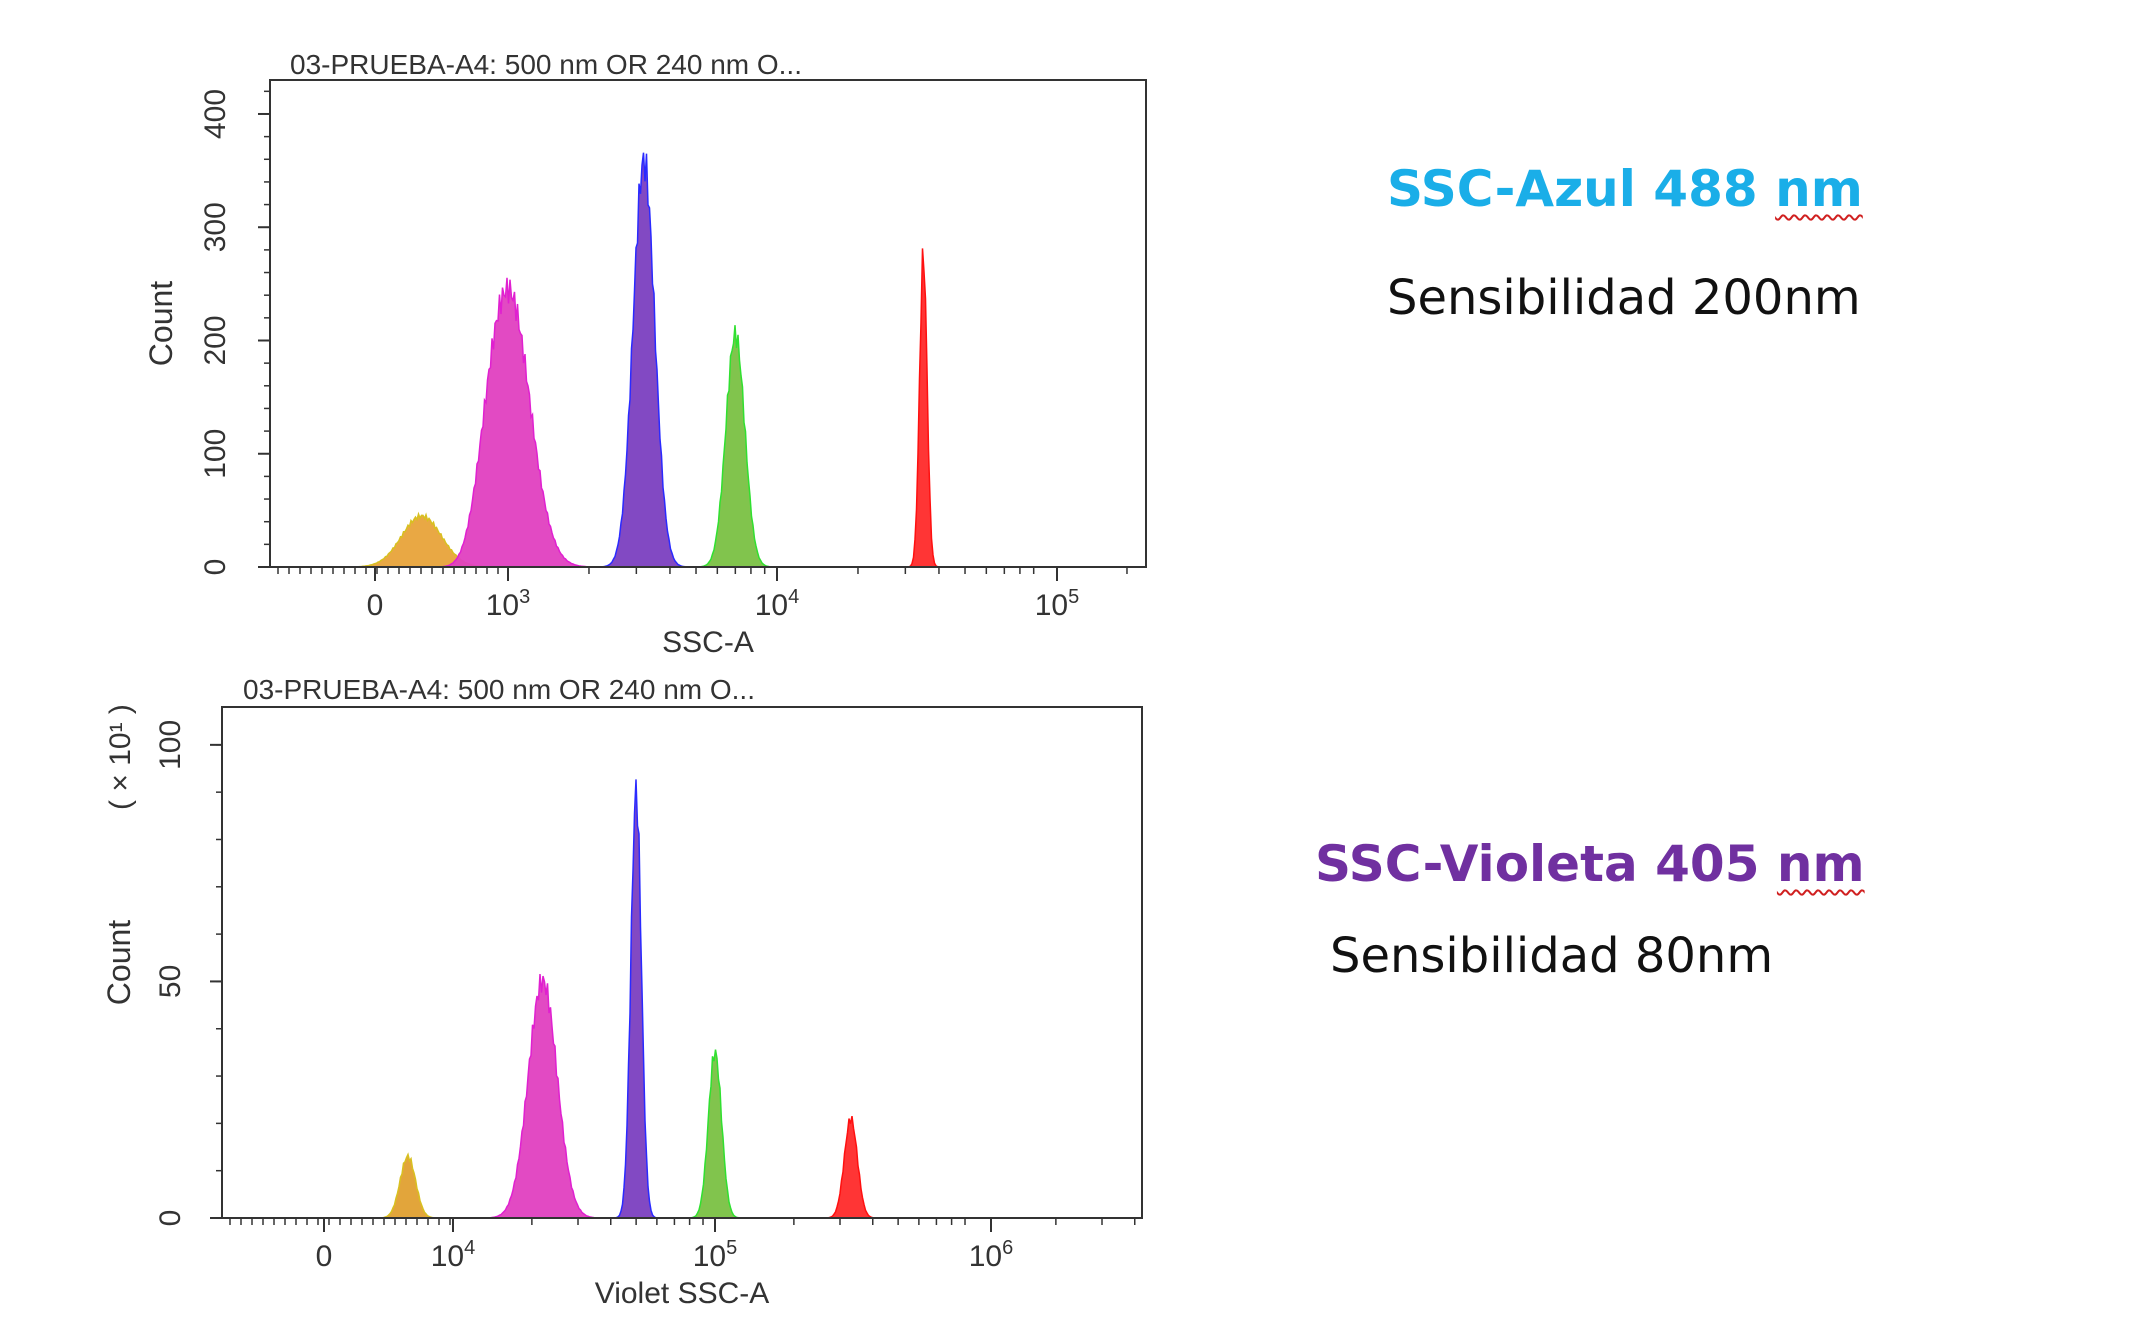  What do you see at coordinates (215, 340) in the screenshot?
I see `y-tick-label: 200` at bounding box center [215, 340].